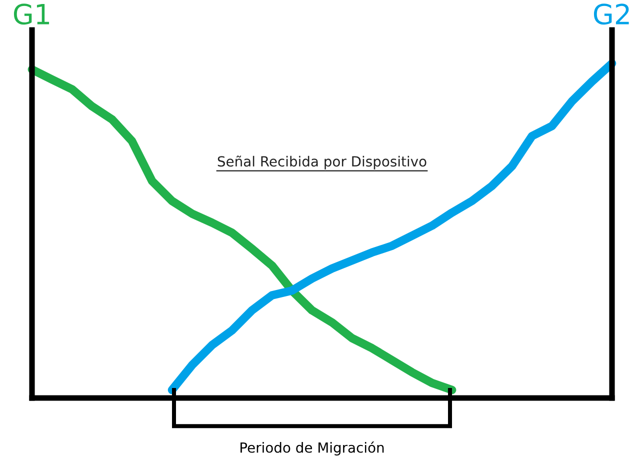 This screenshot has height=457, width=630. Describe the element at coordinates (32, 14) in the screenshot. I see `y-axis-title: G1` at that location.